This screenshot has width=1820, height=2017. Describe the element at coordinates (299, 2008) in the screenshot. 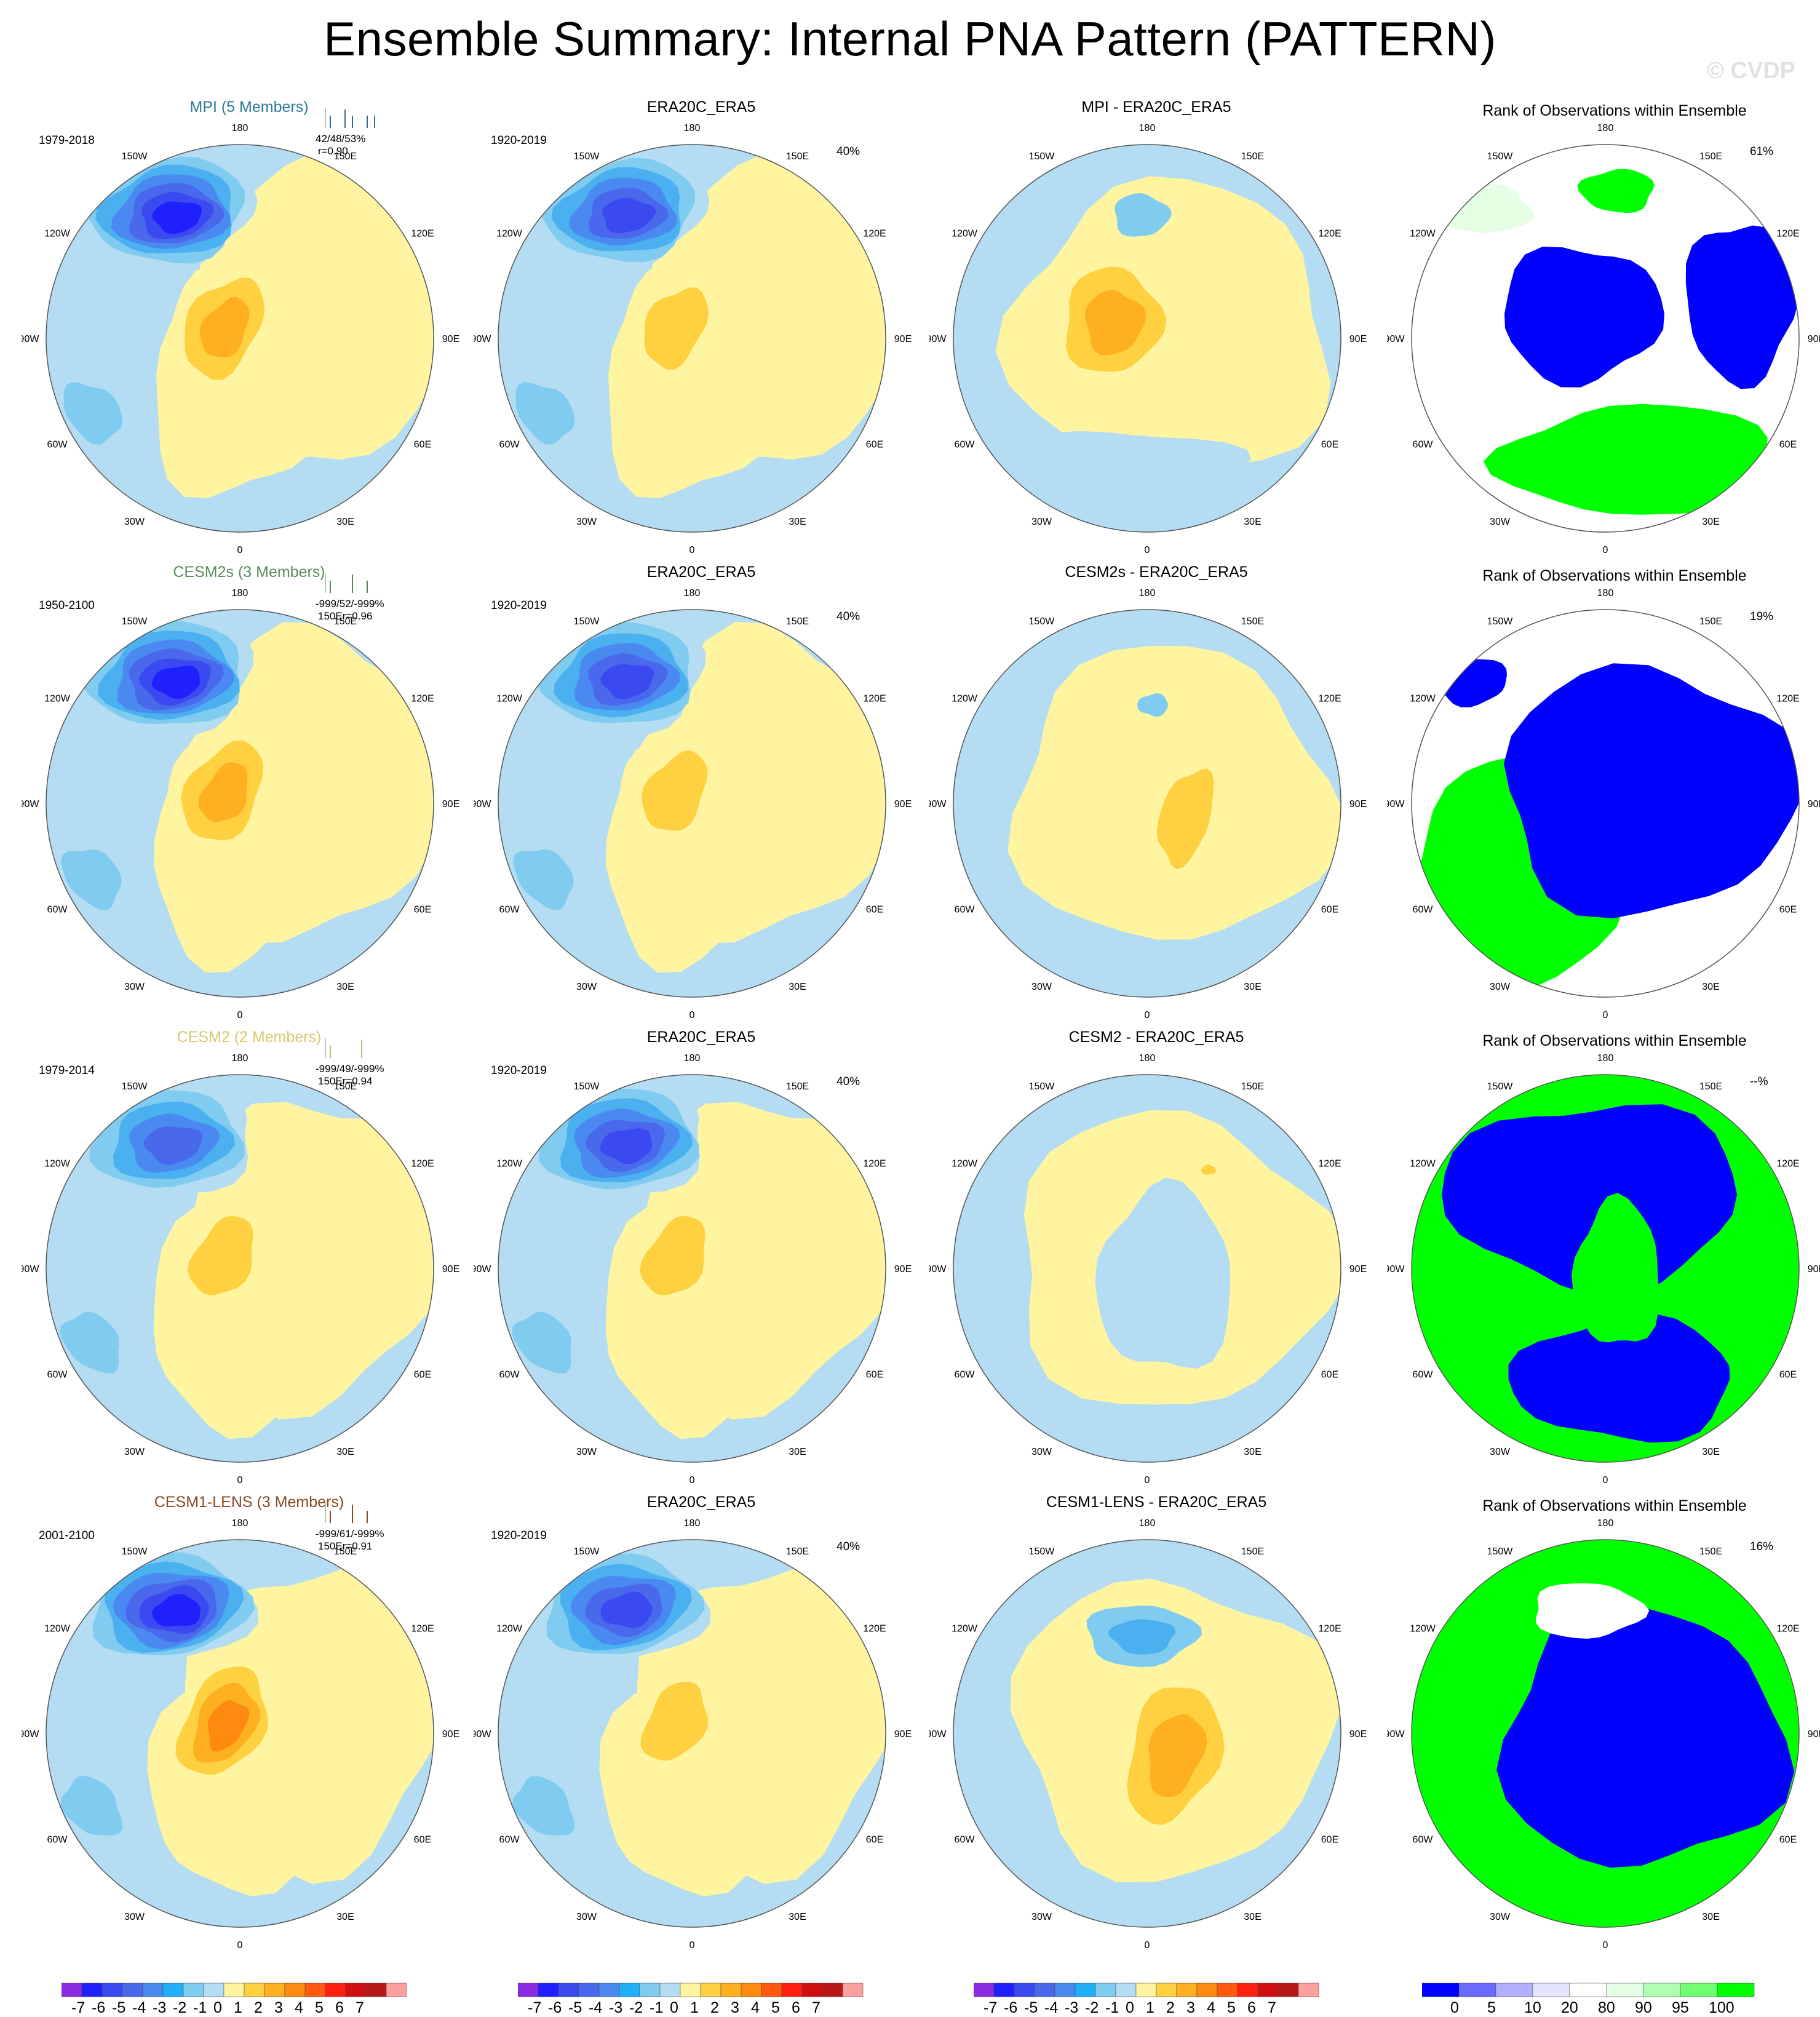

I see `colorbar-tick-label: 4` at that location.